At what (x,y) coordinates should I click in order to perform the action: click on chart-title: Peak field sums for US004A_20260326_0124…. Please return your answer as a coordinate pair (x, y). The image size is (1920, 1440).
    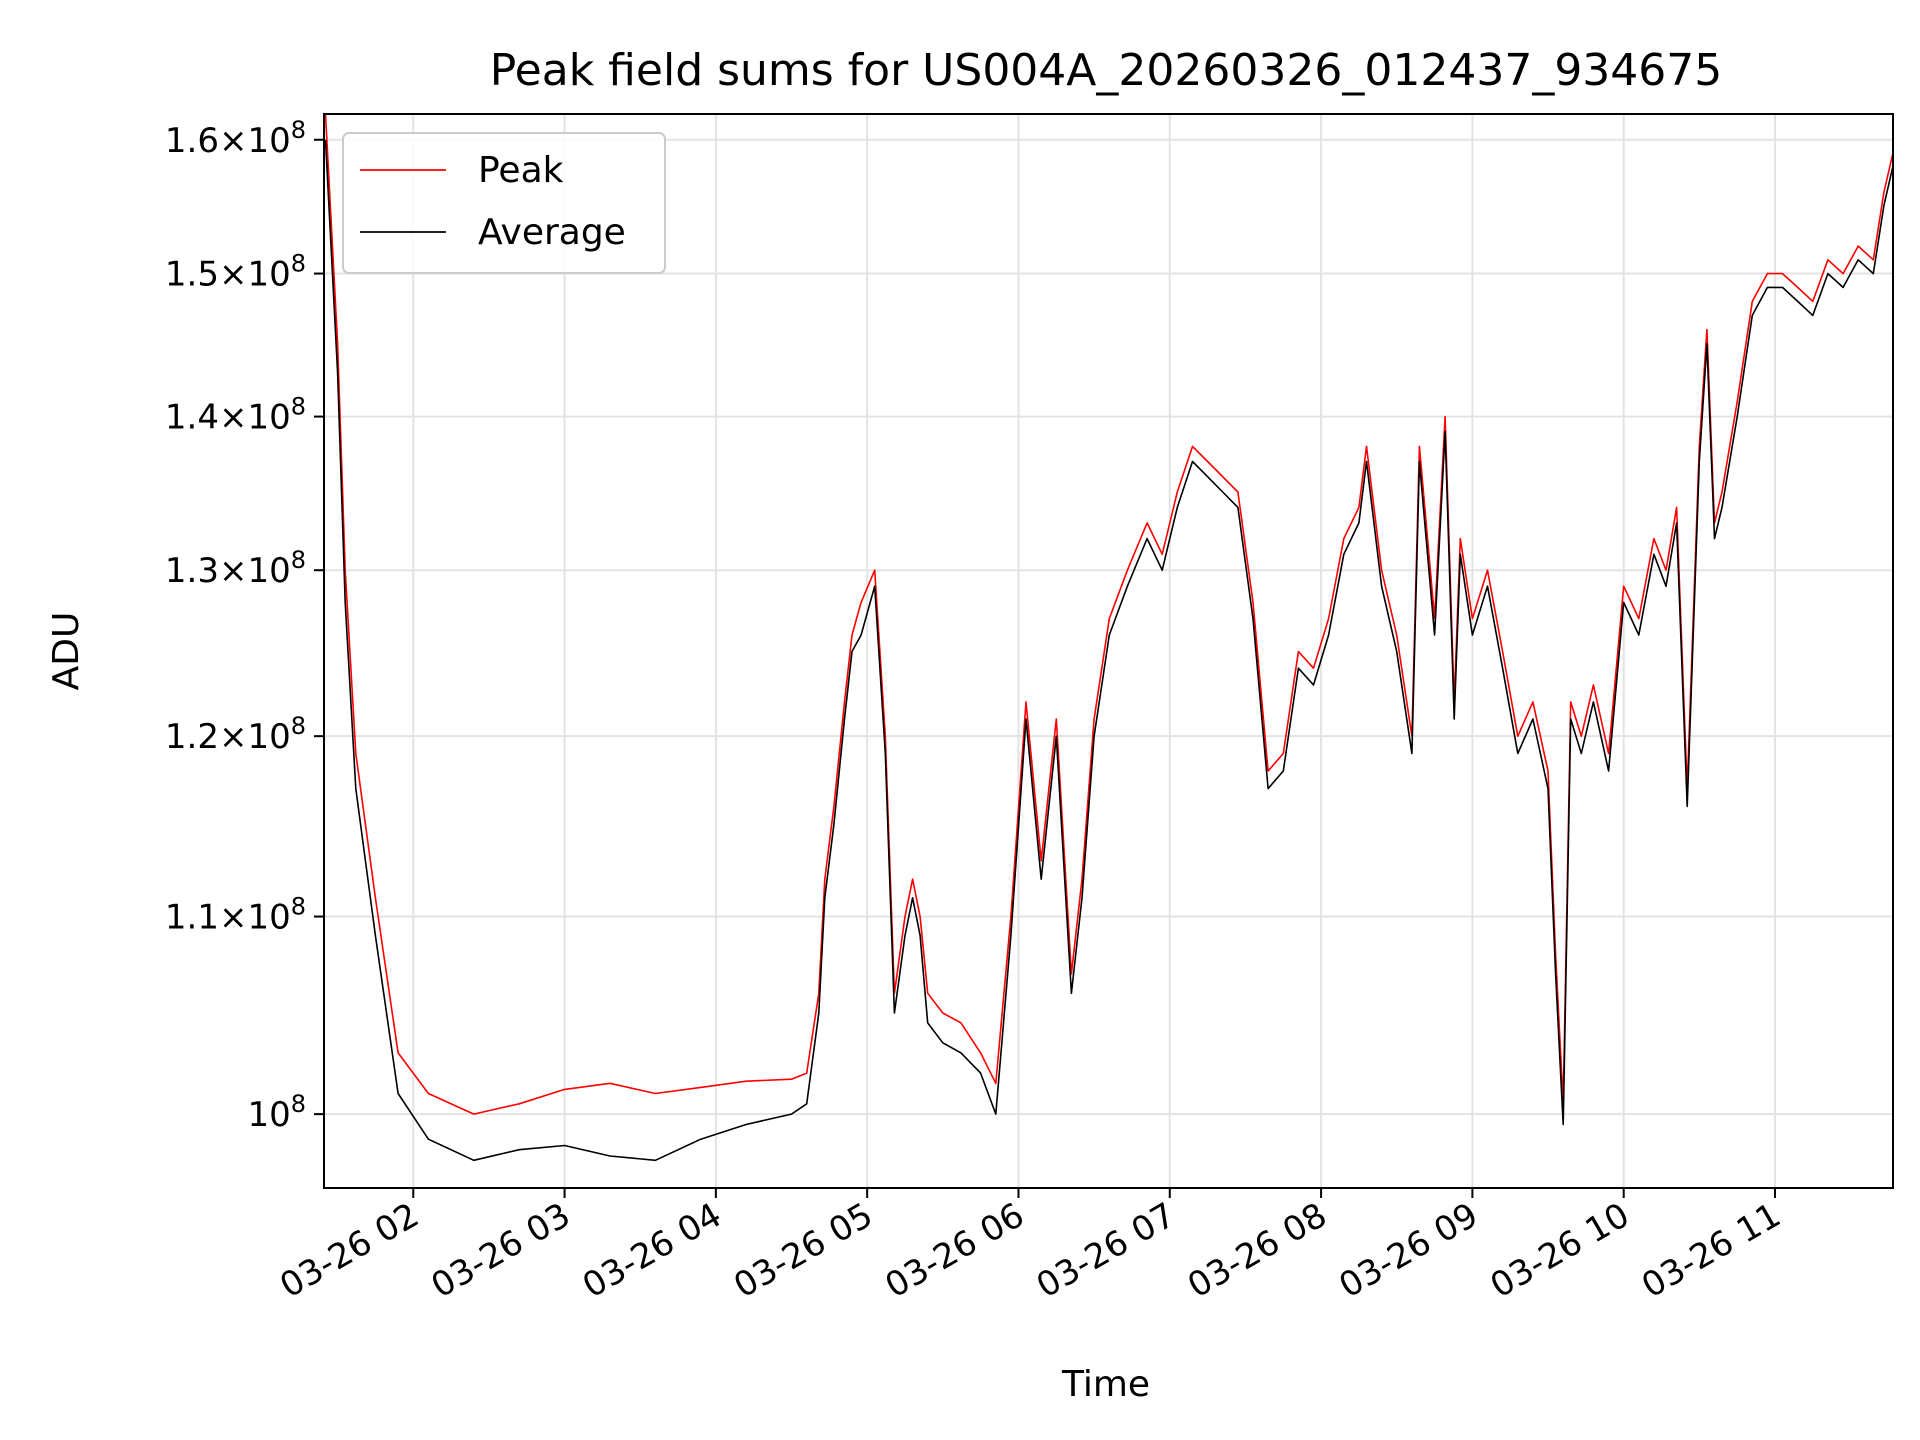
    Looking at the image, I should click on (1106, 70).